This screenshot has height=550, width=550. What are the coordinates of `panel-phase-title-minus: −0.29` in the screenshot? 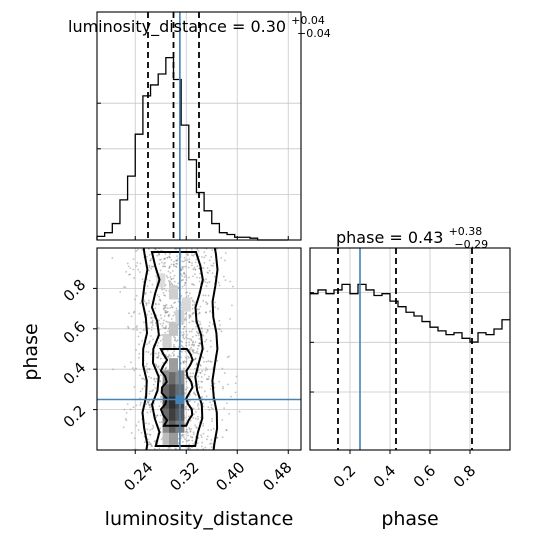 It's located at (471, 244).